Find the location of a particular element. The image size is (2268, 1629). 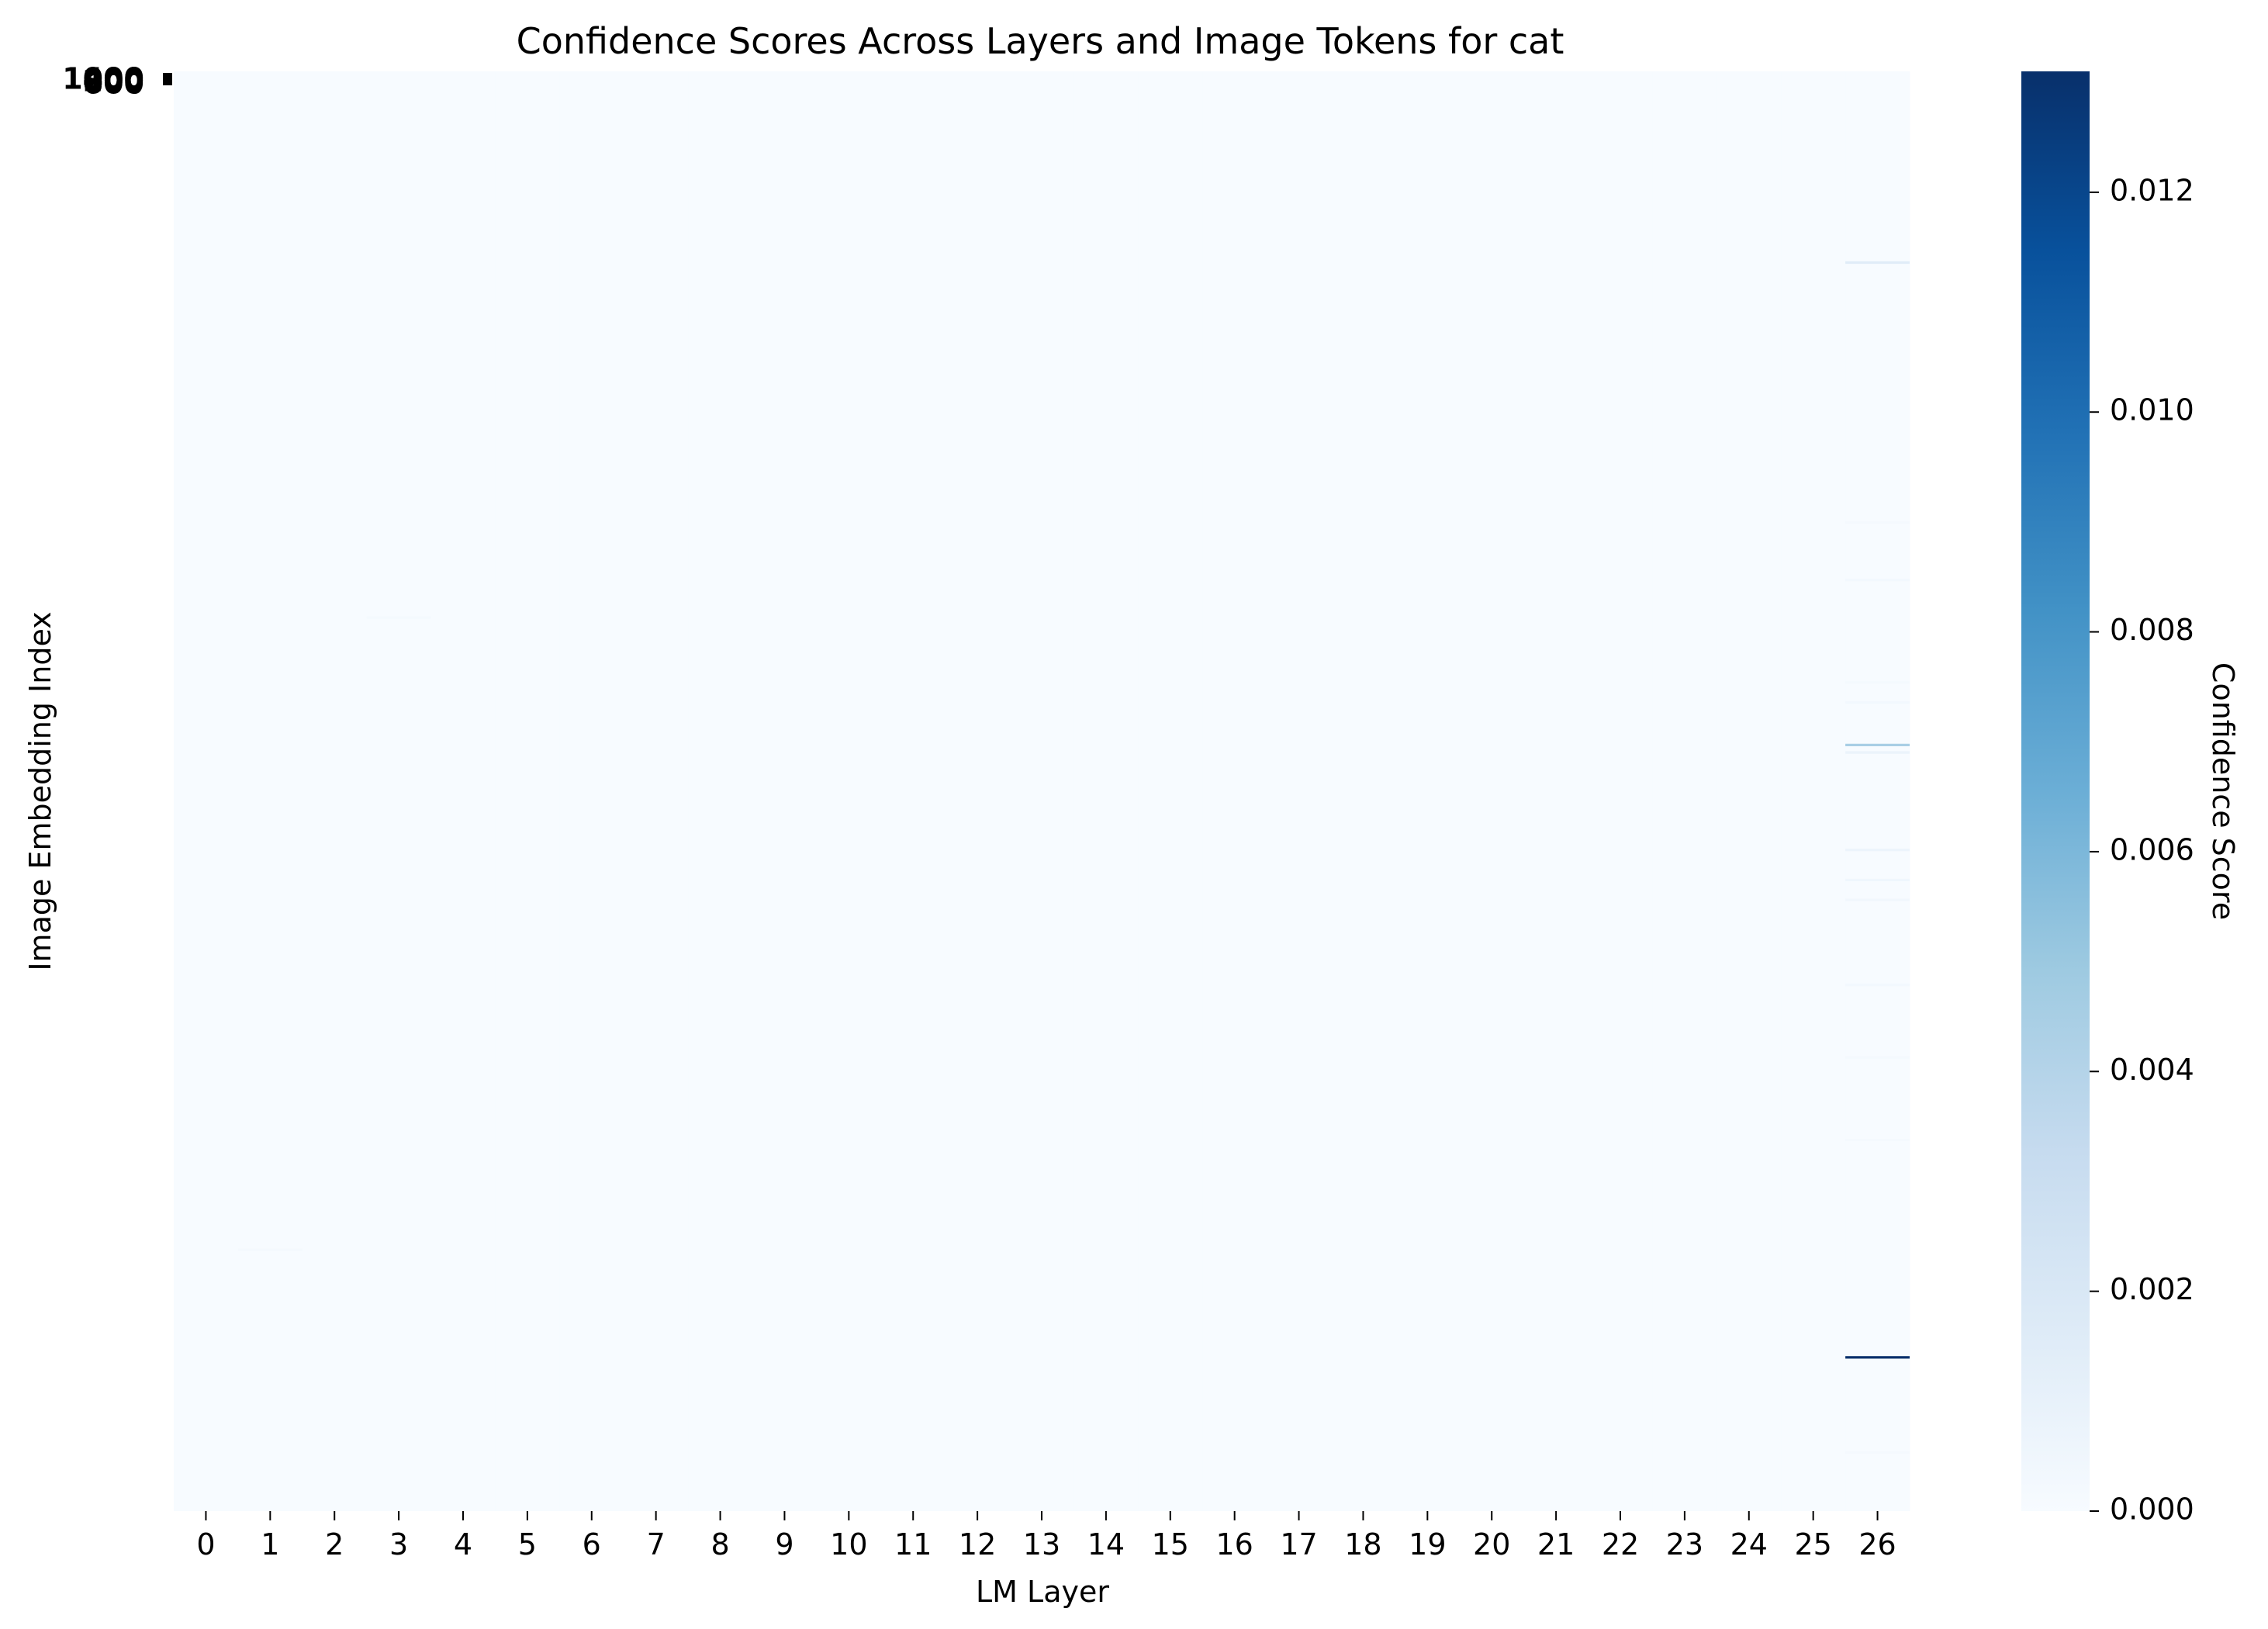

colorbar-gradient is located at coordinates (2055, 791).